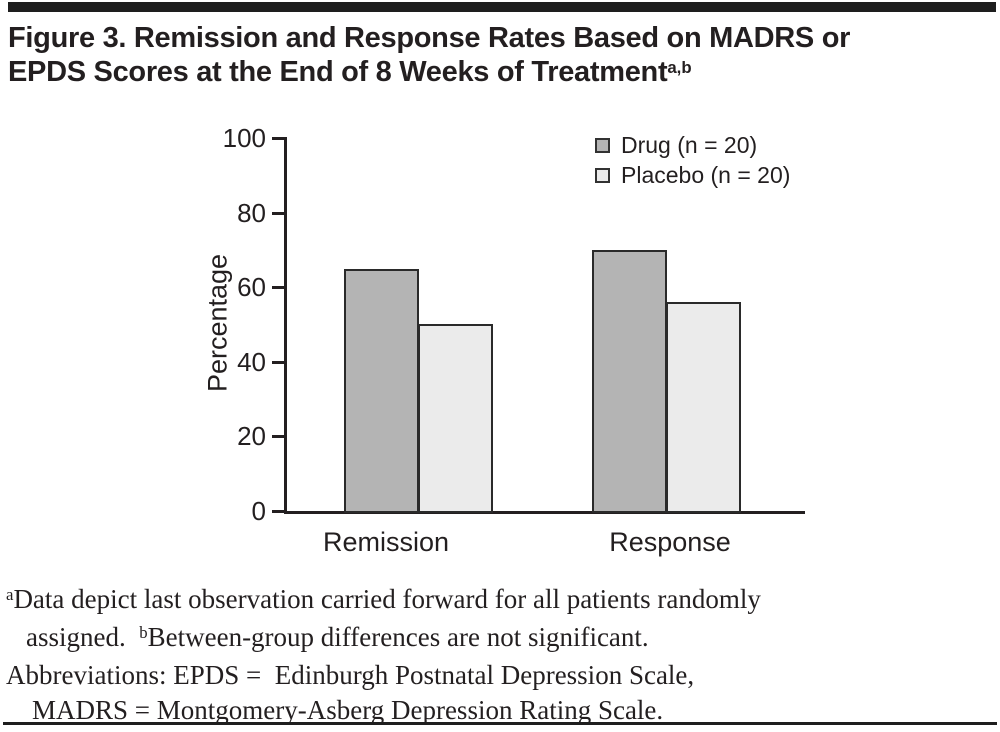  What do you see at coordinates (679, 68) in the screenshot?
I see `figure-title-superscript: a,b` at bounding box center [679, 68].